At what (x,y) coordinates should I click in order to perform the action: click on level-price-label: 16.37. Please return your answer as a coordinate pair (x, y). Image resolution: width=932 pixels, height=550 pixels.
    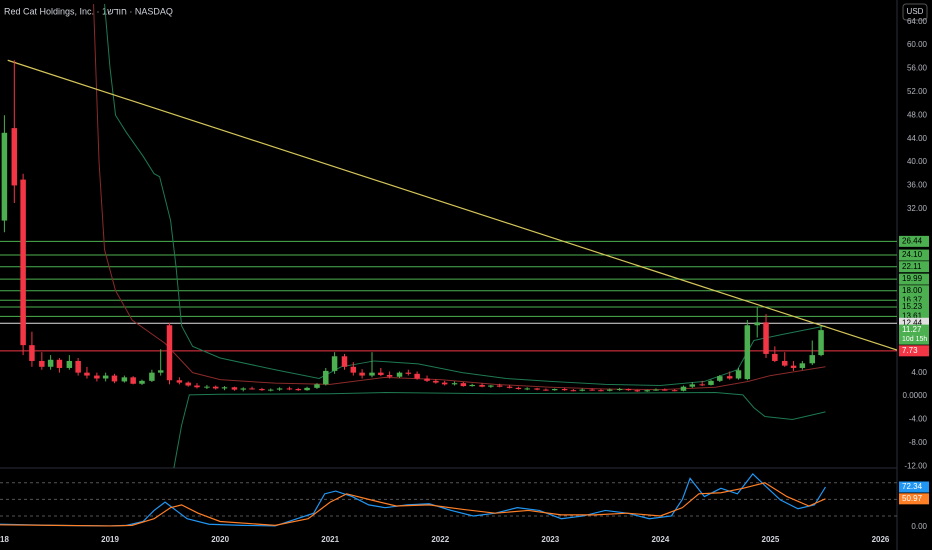
    Looking at the image, I should click on (912, 299).